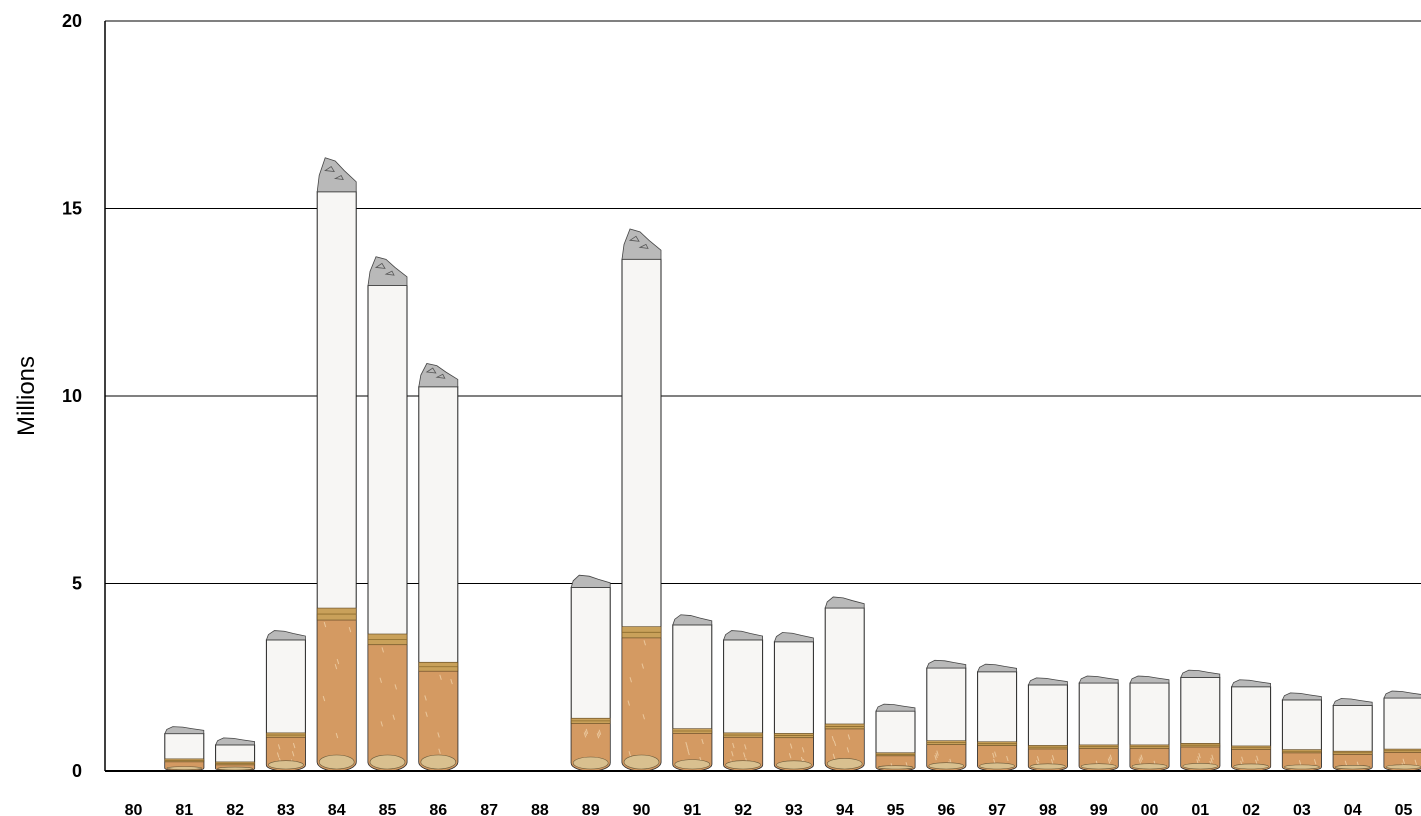 This screenshot has height=816, width=1421. I want to click on x-tick-label: 80, so click(134, 809).